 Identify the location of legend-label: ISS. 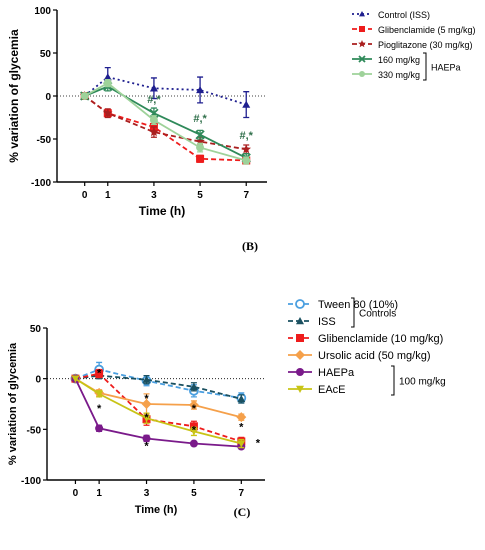
(327, 322).